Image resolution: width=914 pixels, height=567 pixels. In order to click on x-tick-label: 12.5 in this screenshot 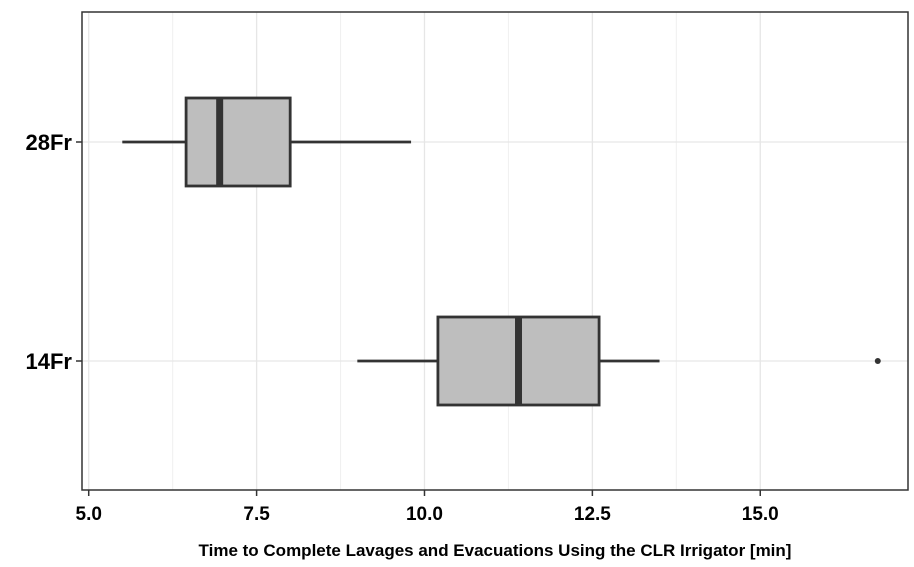, I will do `click(592, 514)`.